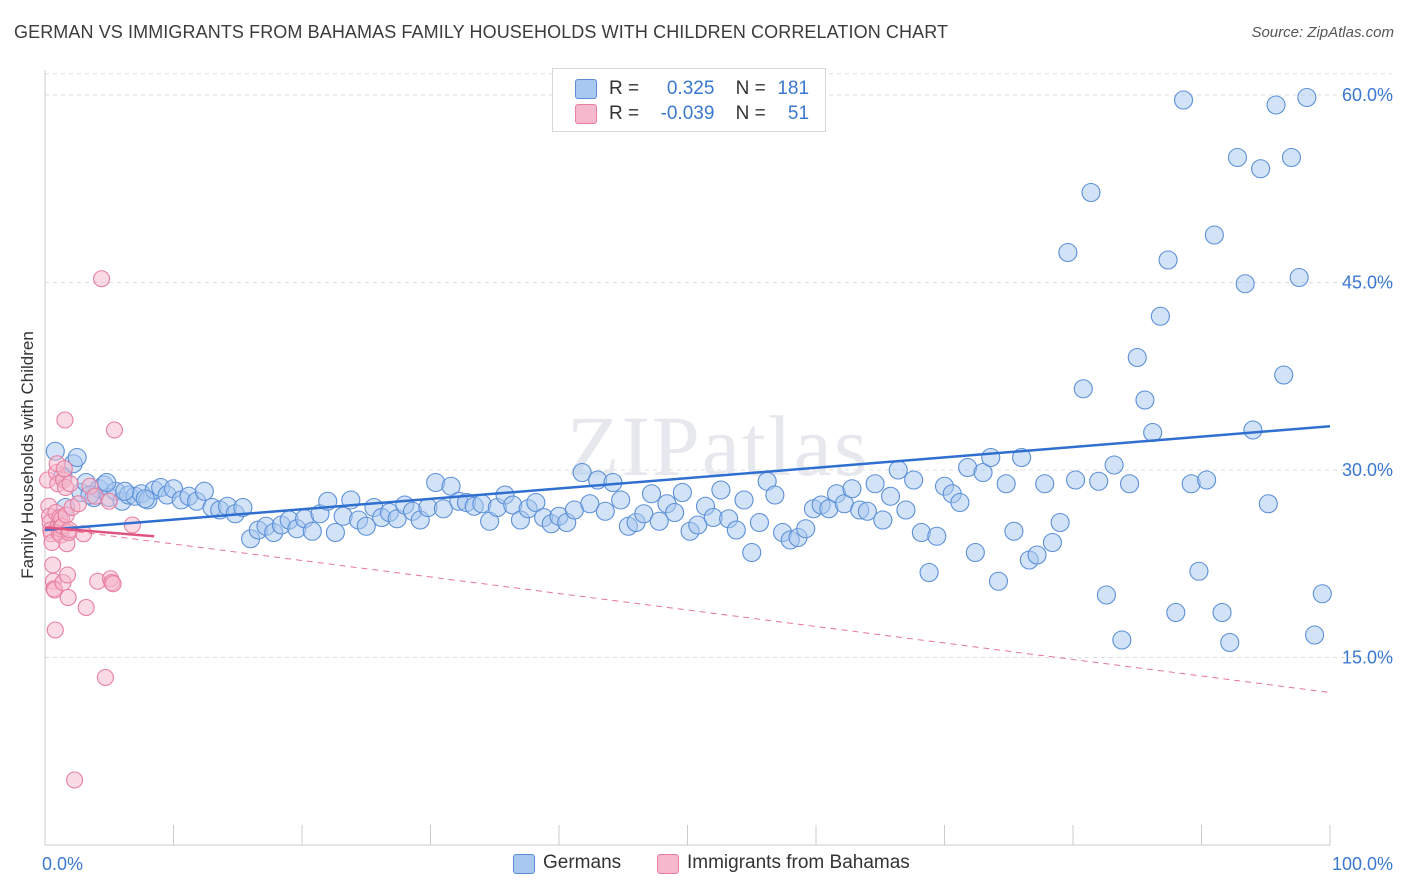 The width and height of the screenshot is (1406, 892). What do you see at coordinates (793, 88) in the screenshot?
I see `legend-n-value: 181` at bounding box center [793, 88].